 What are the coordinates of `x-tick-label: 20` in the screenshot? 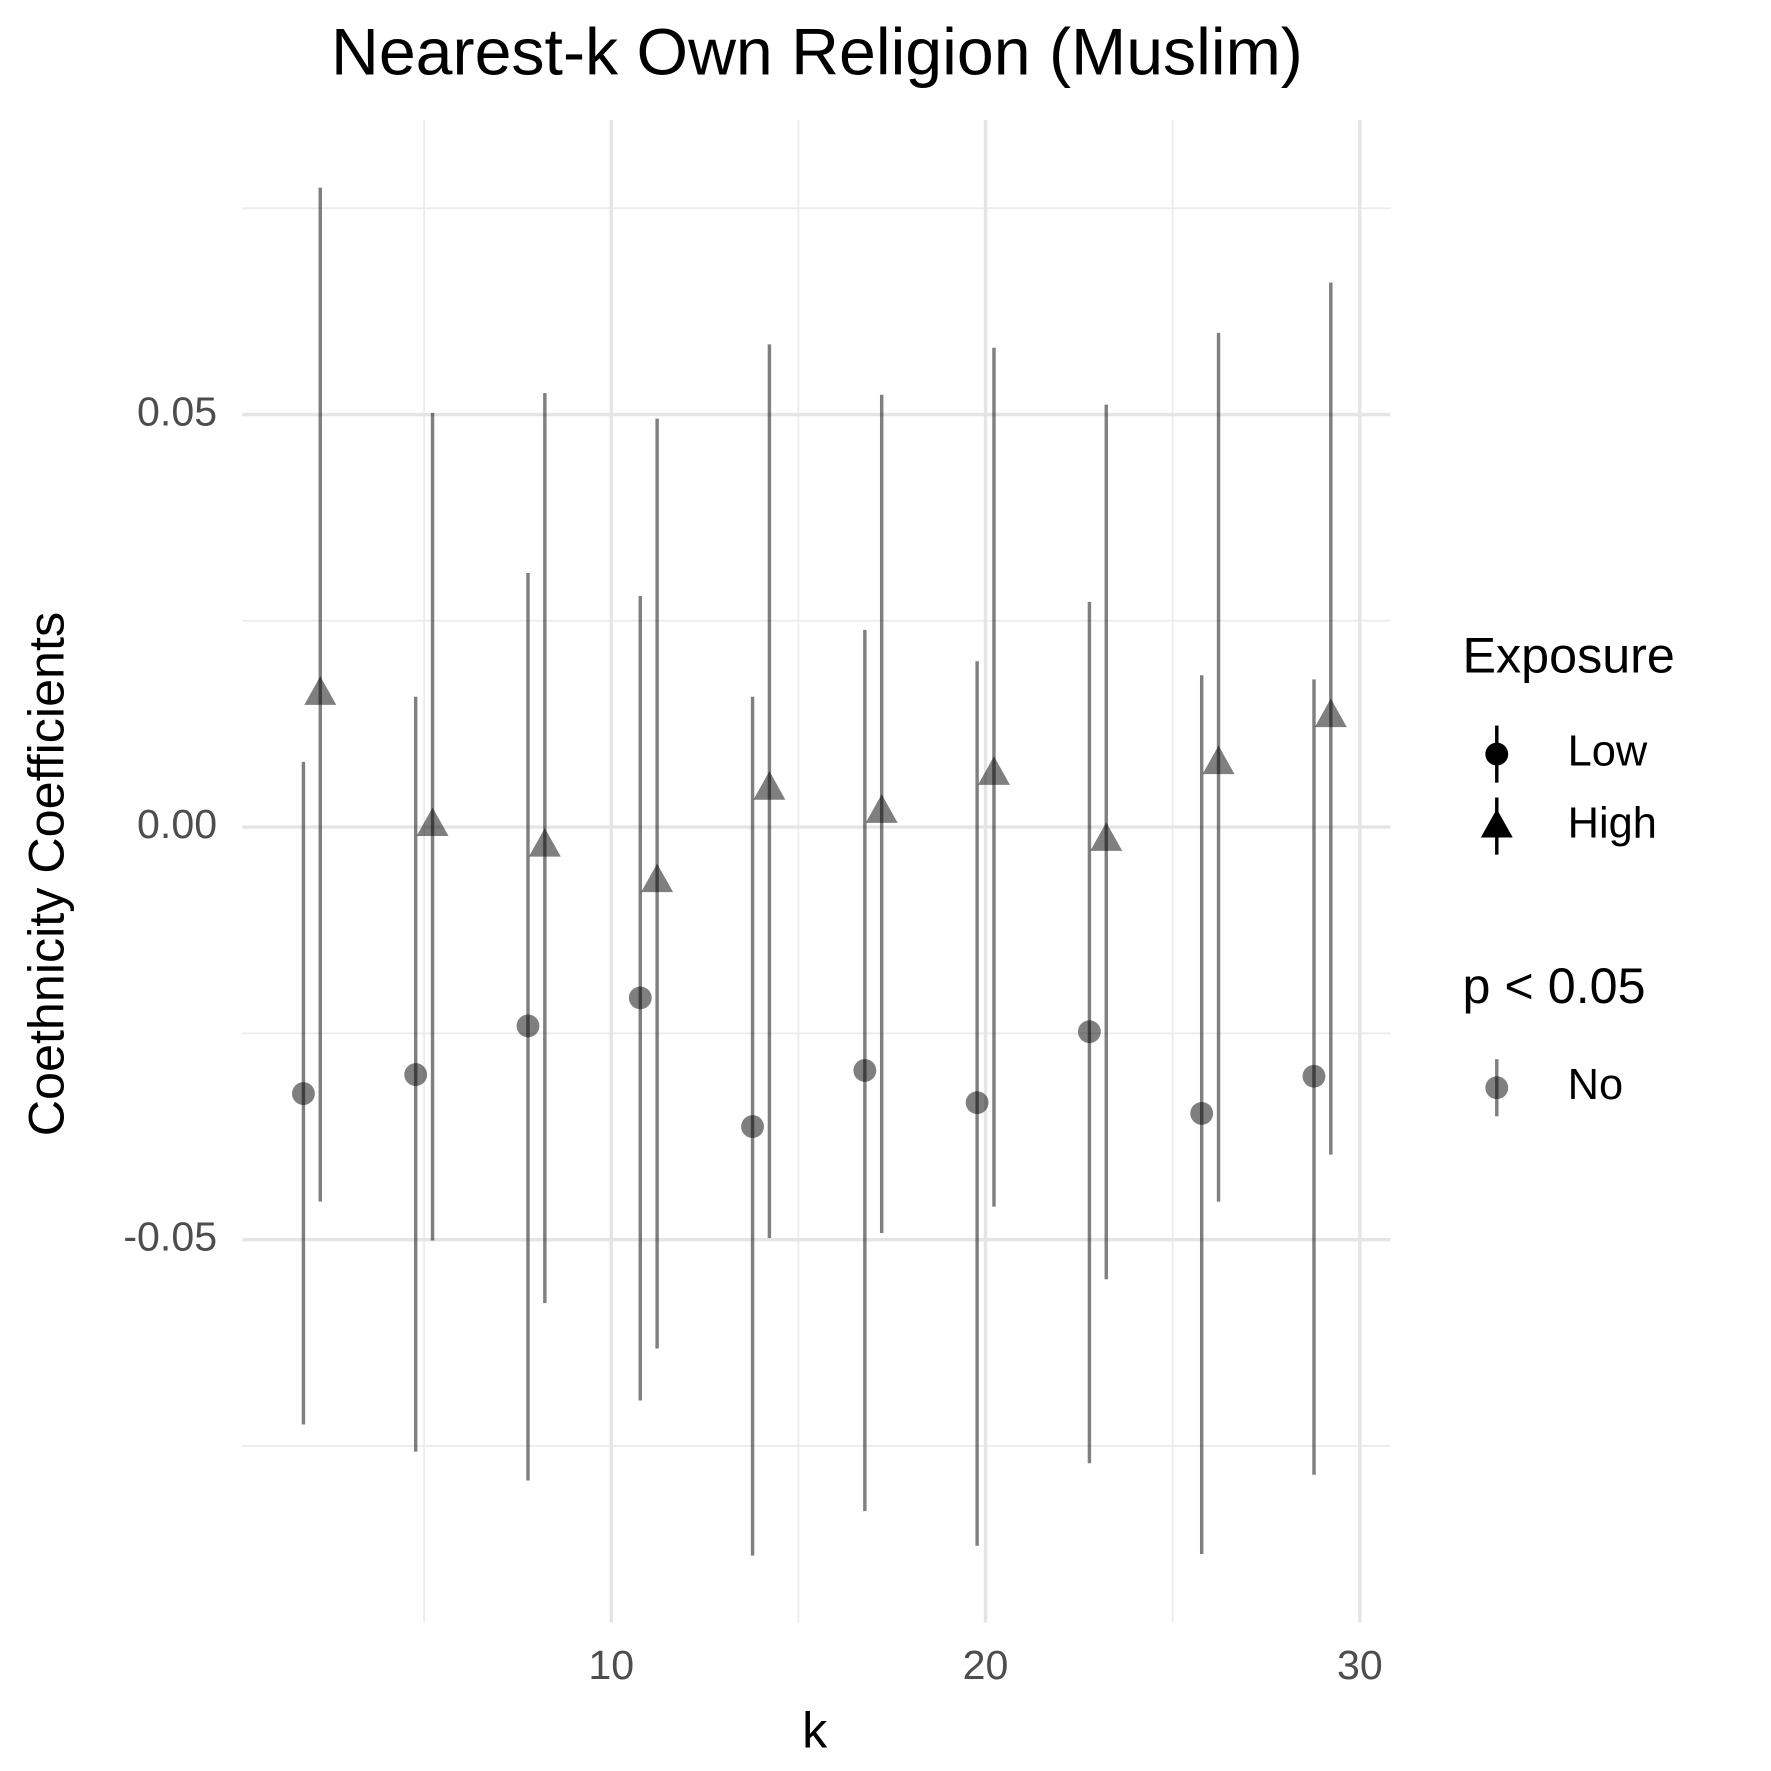 It's located at (986, 1665).